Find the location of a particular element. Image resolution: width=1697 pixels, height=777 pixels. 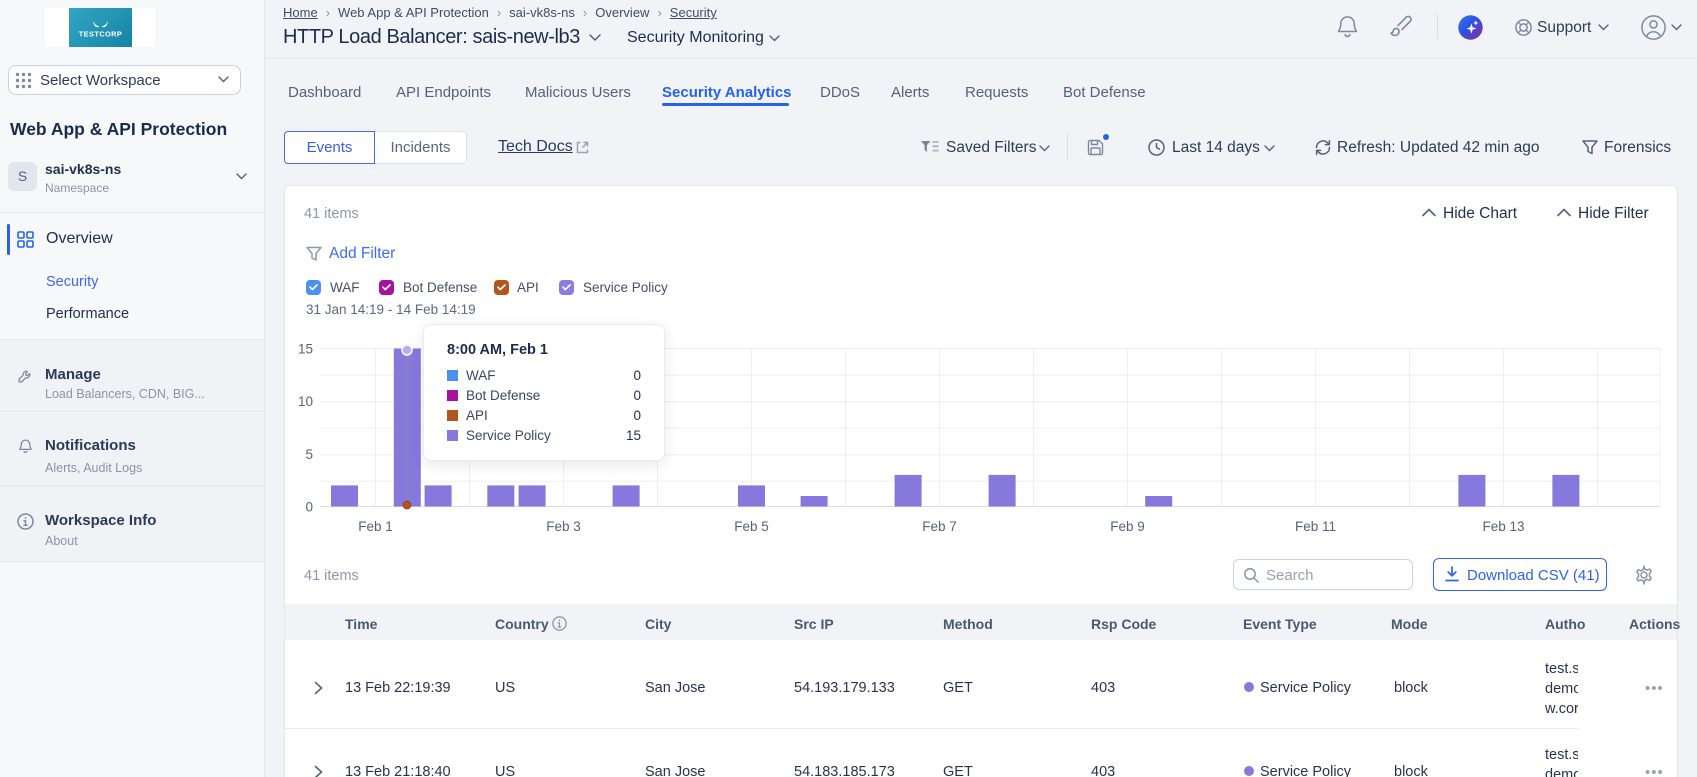

svg-text: Feb 9 is located at coordinates (1127, 526).